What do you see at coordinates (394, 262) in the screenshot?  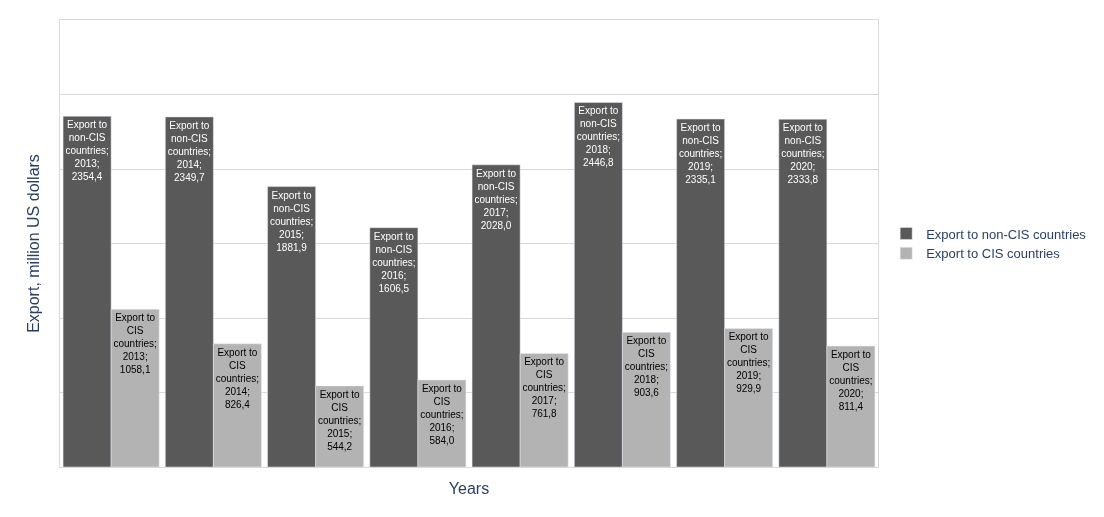 I see `data-label: Export to non-CIS countries; 2016; 1606,5` at bounding box center [394, 262].